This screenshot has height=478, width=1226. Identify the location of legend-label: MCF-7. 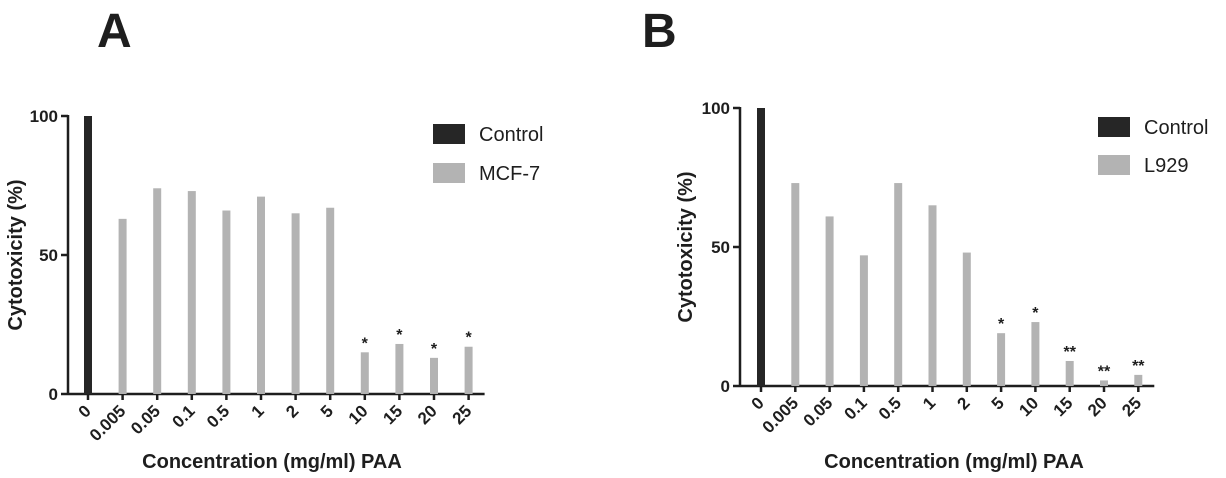
(509, 174).